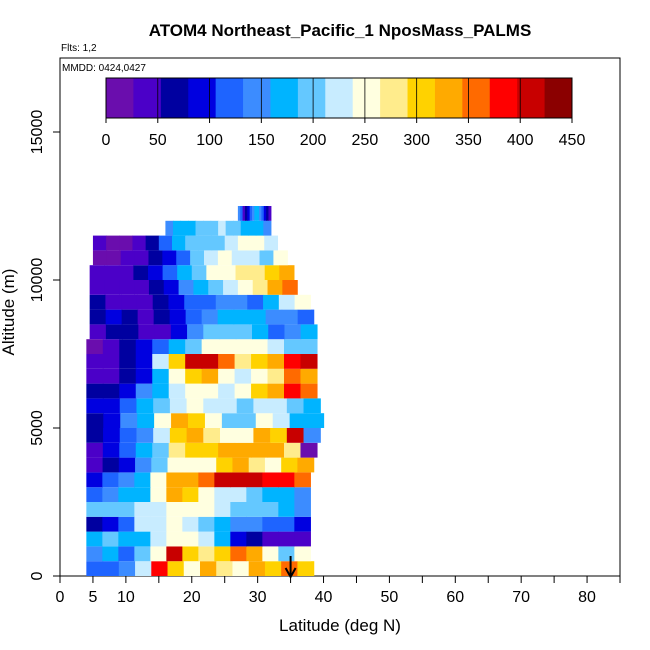  What do you see at coordinates (343, 113) in the screenshot?
I see `colorbar: 0 50 100 150 200 250 300 350 400 450` at bounding box center [343, 113].